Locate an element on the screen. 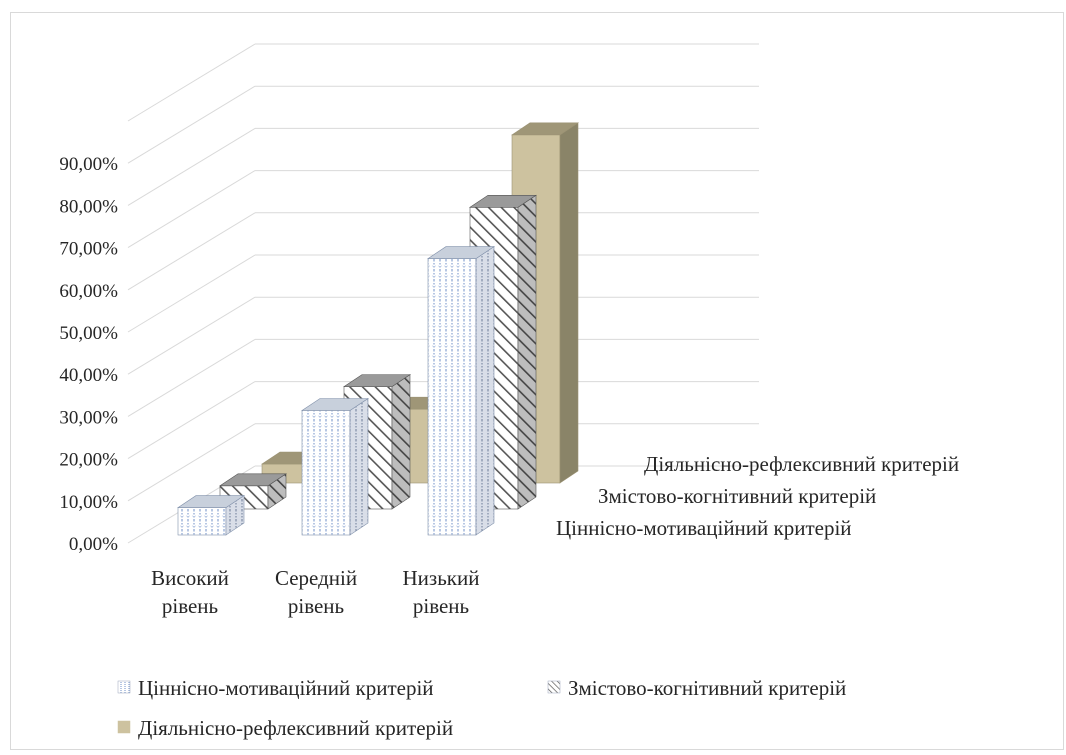 The image size is (1066, 755). y-tick-label: 90,00% is located at coordinates (88, 164).